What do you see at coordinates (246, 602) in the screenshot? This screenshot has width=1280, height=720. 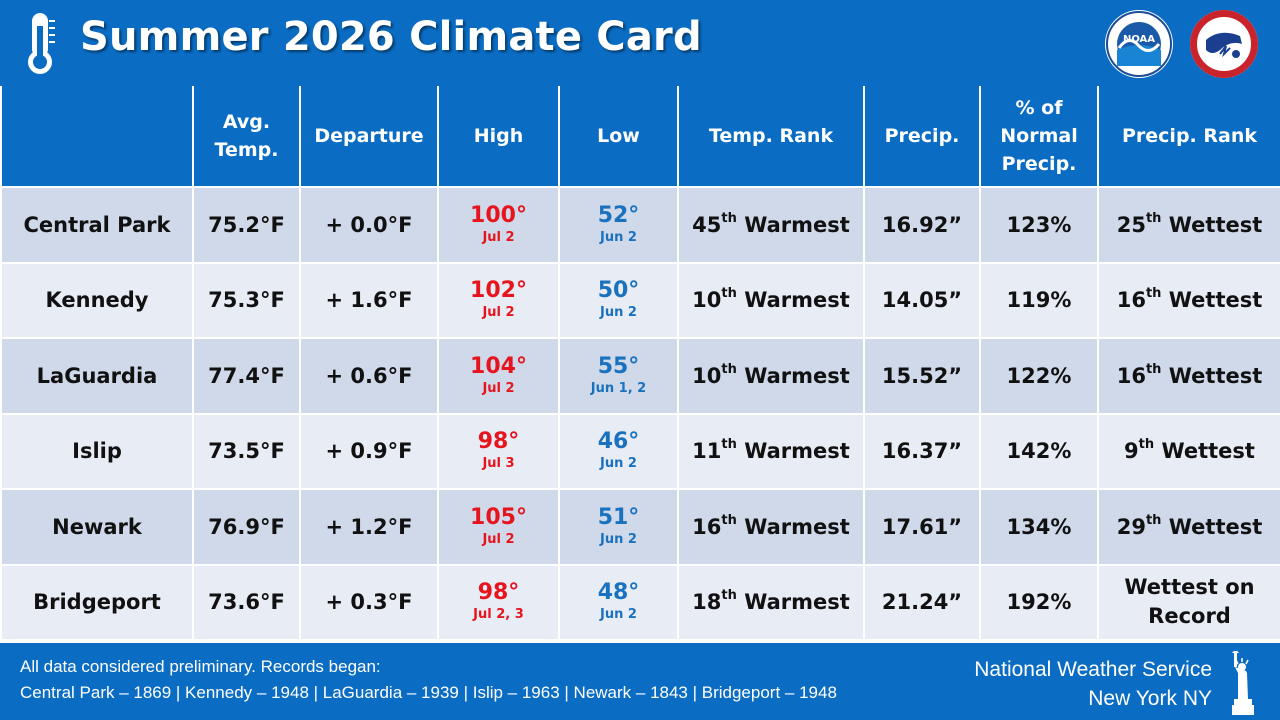 I see `avg-temp: 73.6°F` at bounding box center [246, 602].